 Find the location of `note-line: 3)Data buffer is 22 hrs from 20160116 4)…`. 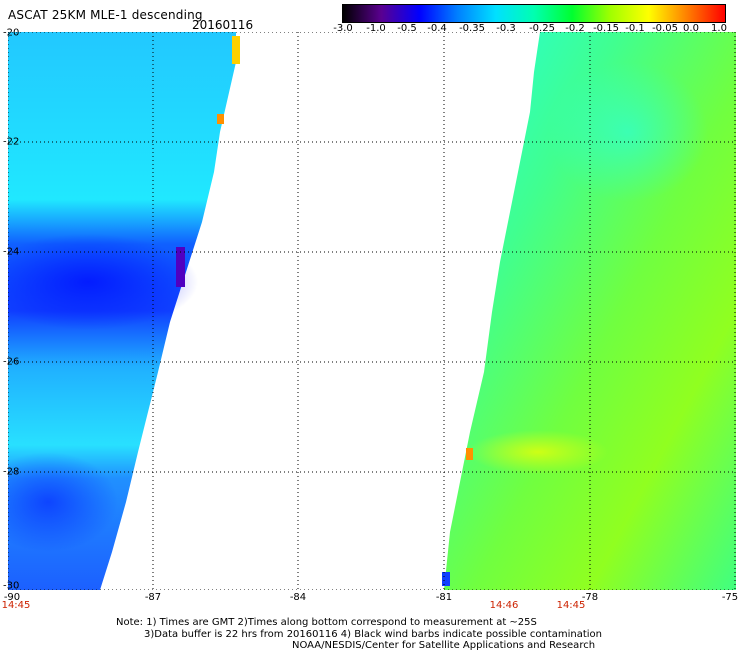

note-line: 3)Data buffer is 22 hrs from 20160116 4)… is located at coordinates (373, 634).